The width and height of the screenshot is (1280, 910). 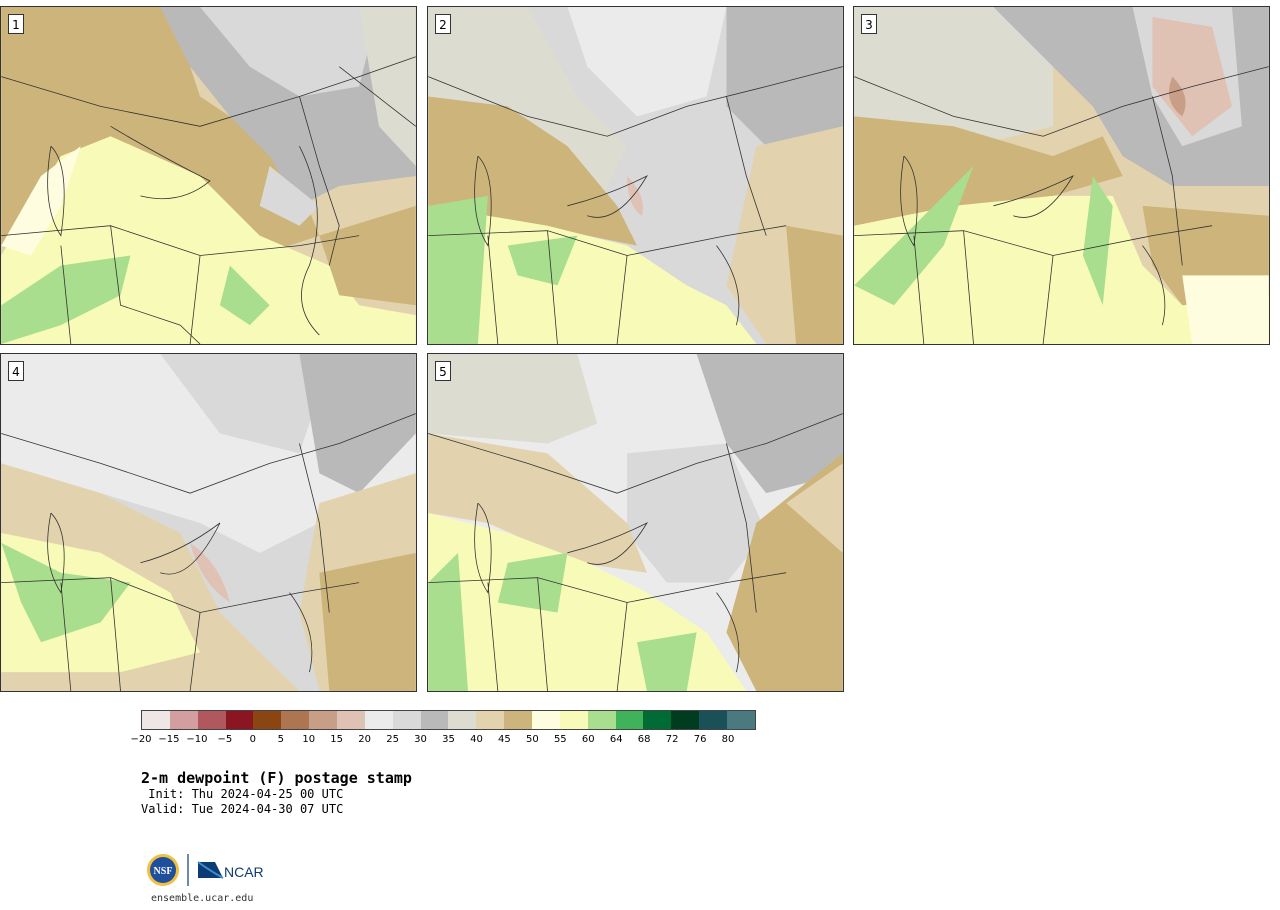 What do you see at coordinates (616, 739) in the screenshot?
I see `colorbar-tick-label: 64` at bounding box center [616, 739].